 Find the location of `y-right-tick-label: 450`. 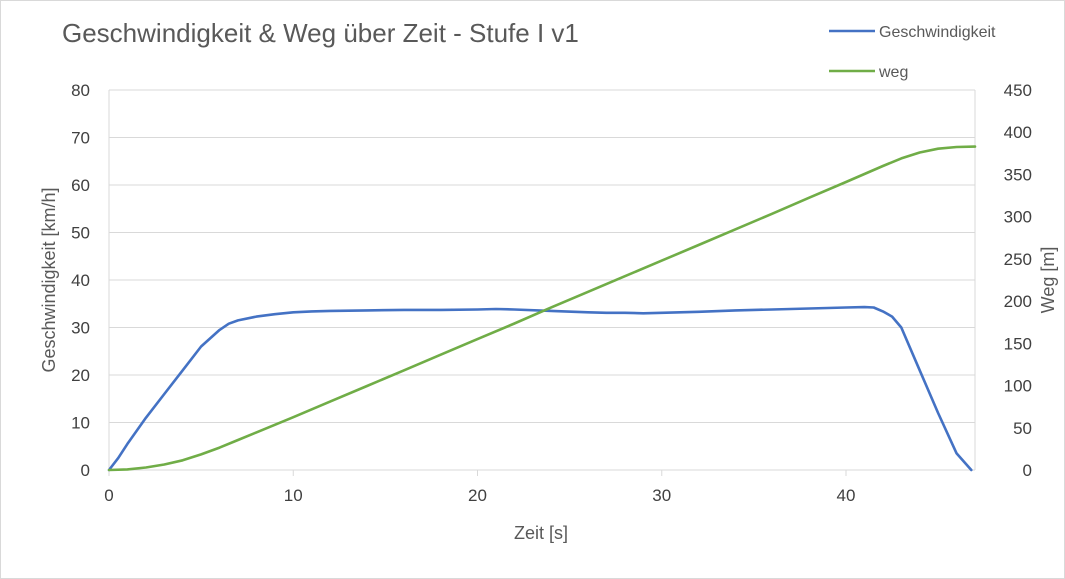

y-right-tick-label: 450 is located at coordinates (1018, 90).